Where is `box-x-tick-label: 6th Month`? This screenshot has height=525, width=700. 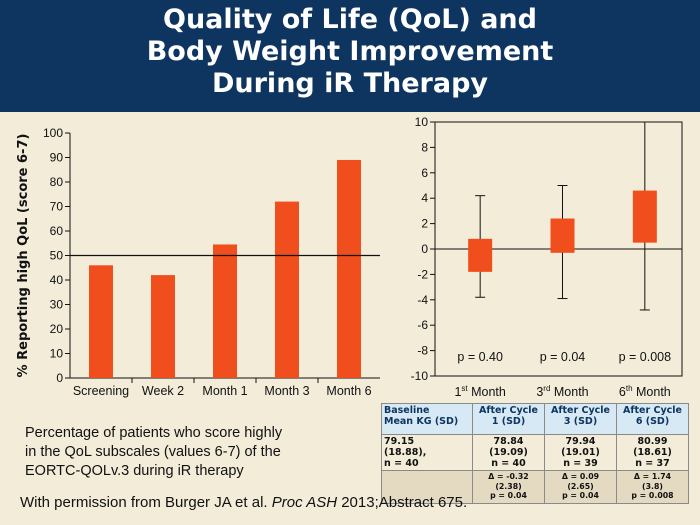 box-x-tick-label: 6th Month is located at coordinates (645, 391).